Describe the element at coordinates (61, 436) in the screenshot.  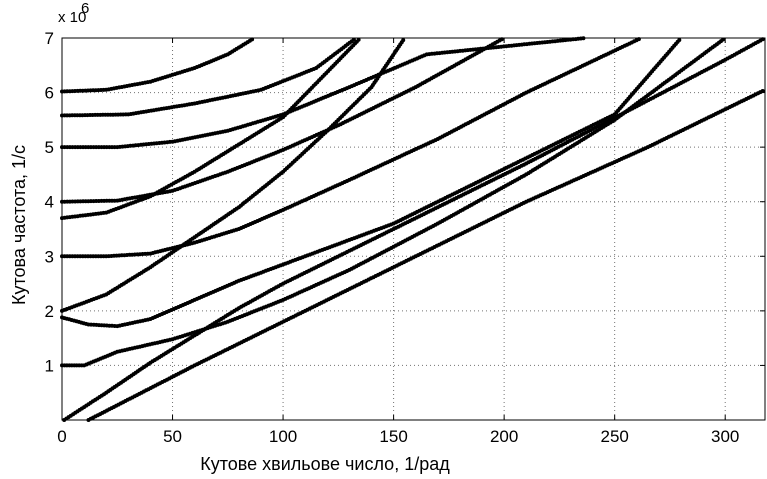
I see `x-tick-label: 0` at that location.